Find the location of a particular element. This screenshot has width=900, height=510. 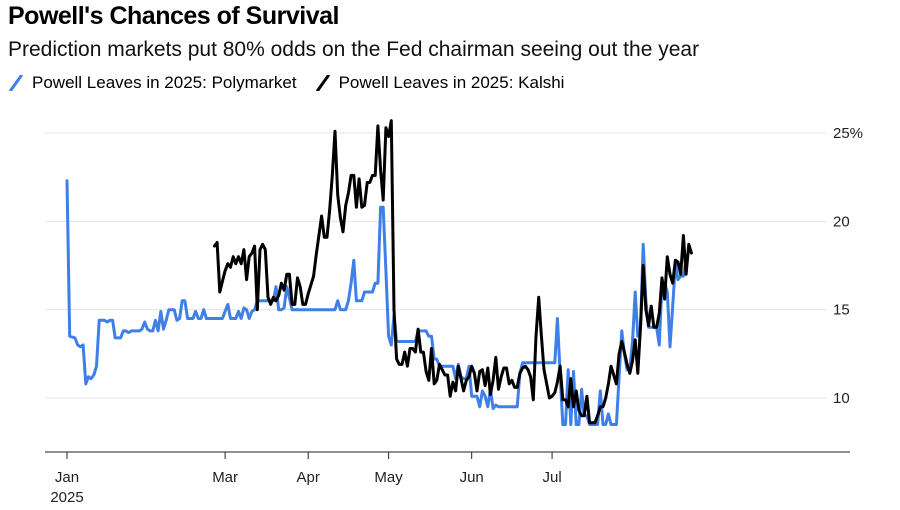

y-tick-label: 10 is located at coordinates (841, 398).